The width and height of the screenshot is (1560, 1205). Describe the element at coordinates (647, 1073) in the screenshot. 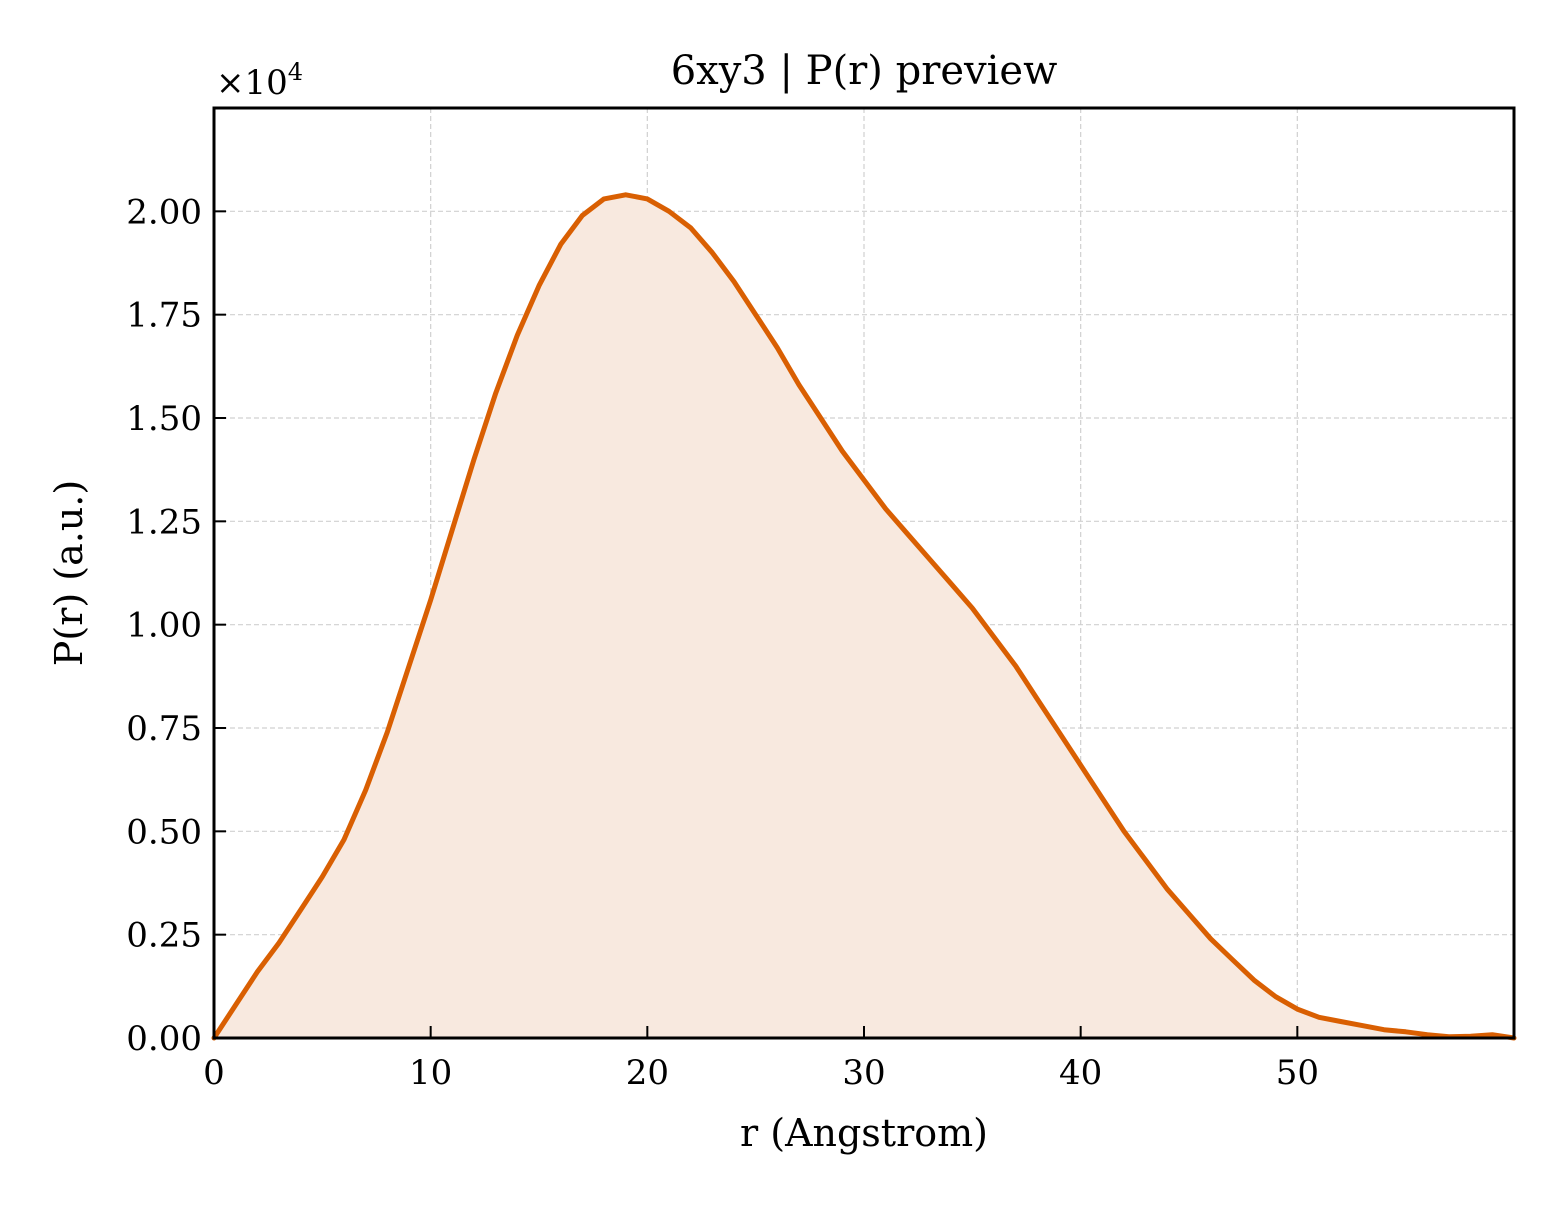

I see `x-tick-label: 20` at that location.